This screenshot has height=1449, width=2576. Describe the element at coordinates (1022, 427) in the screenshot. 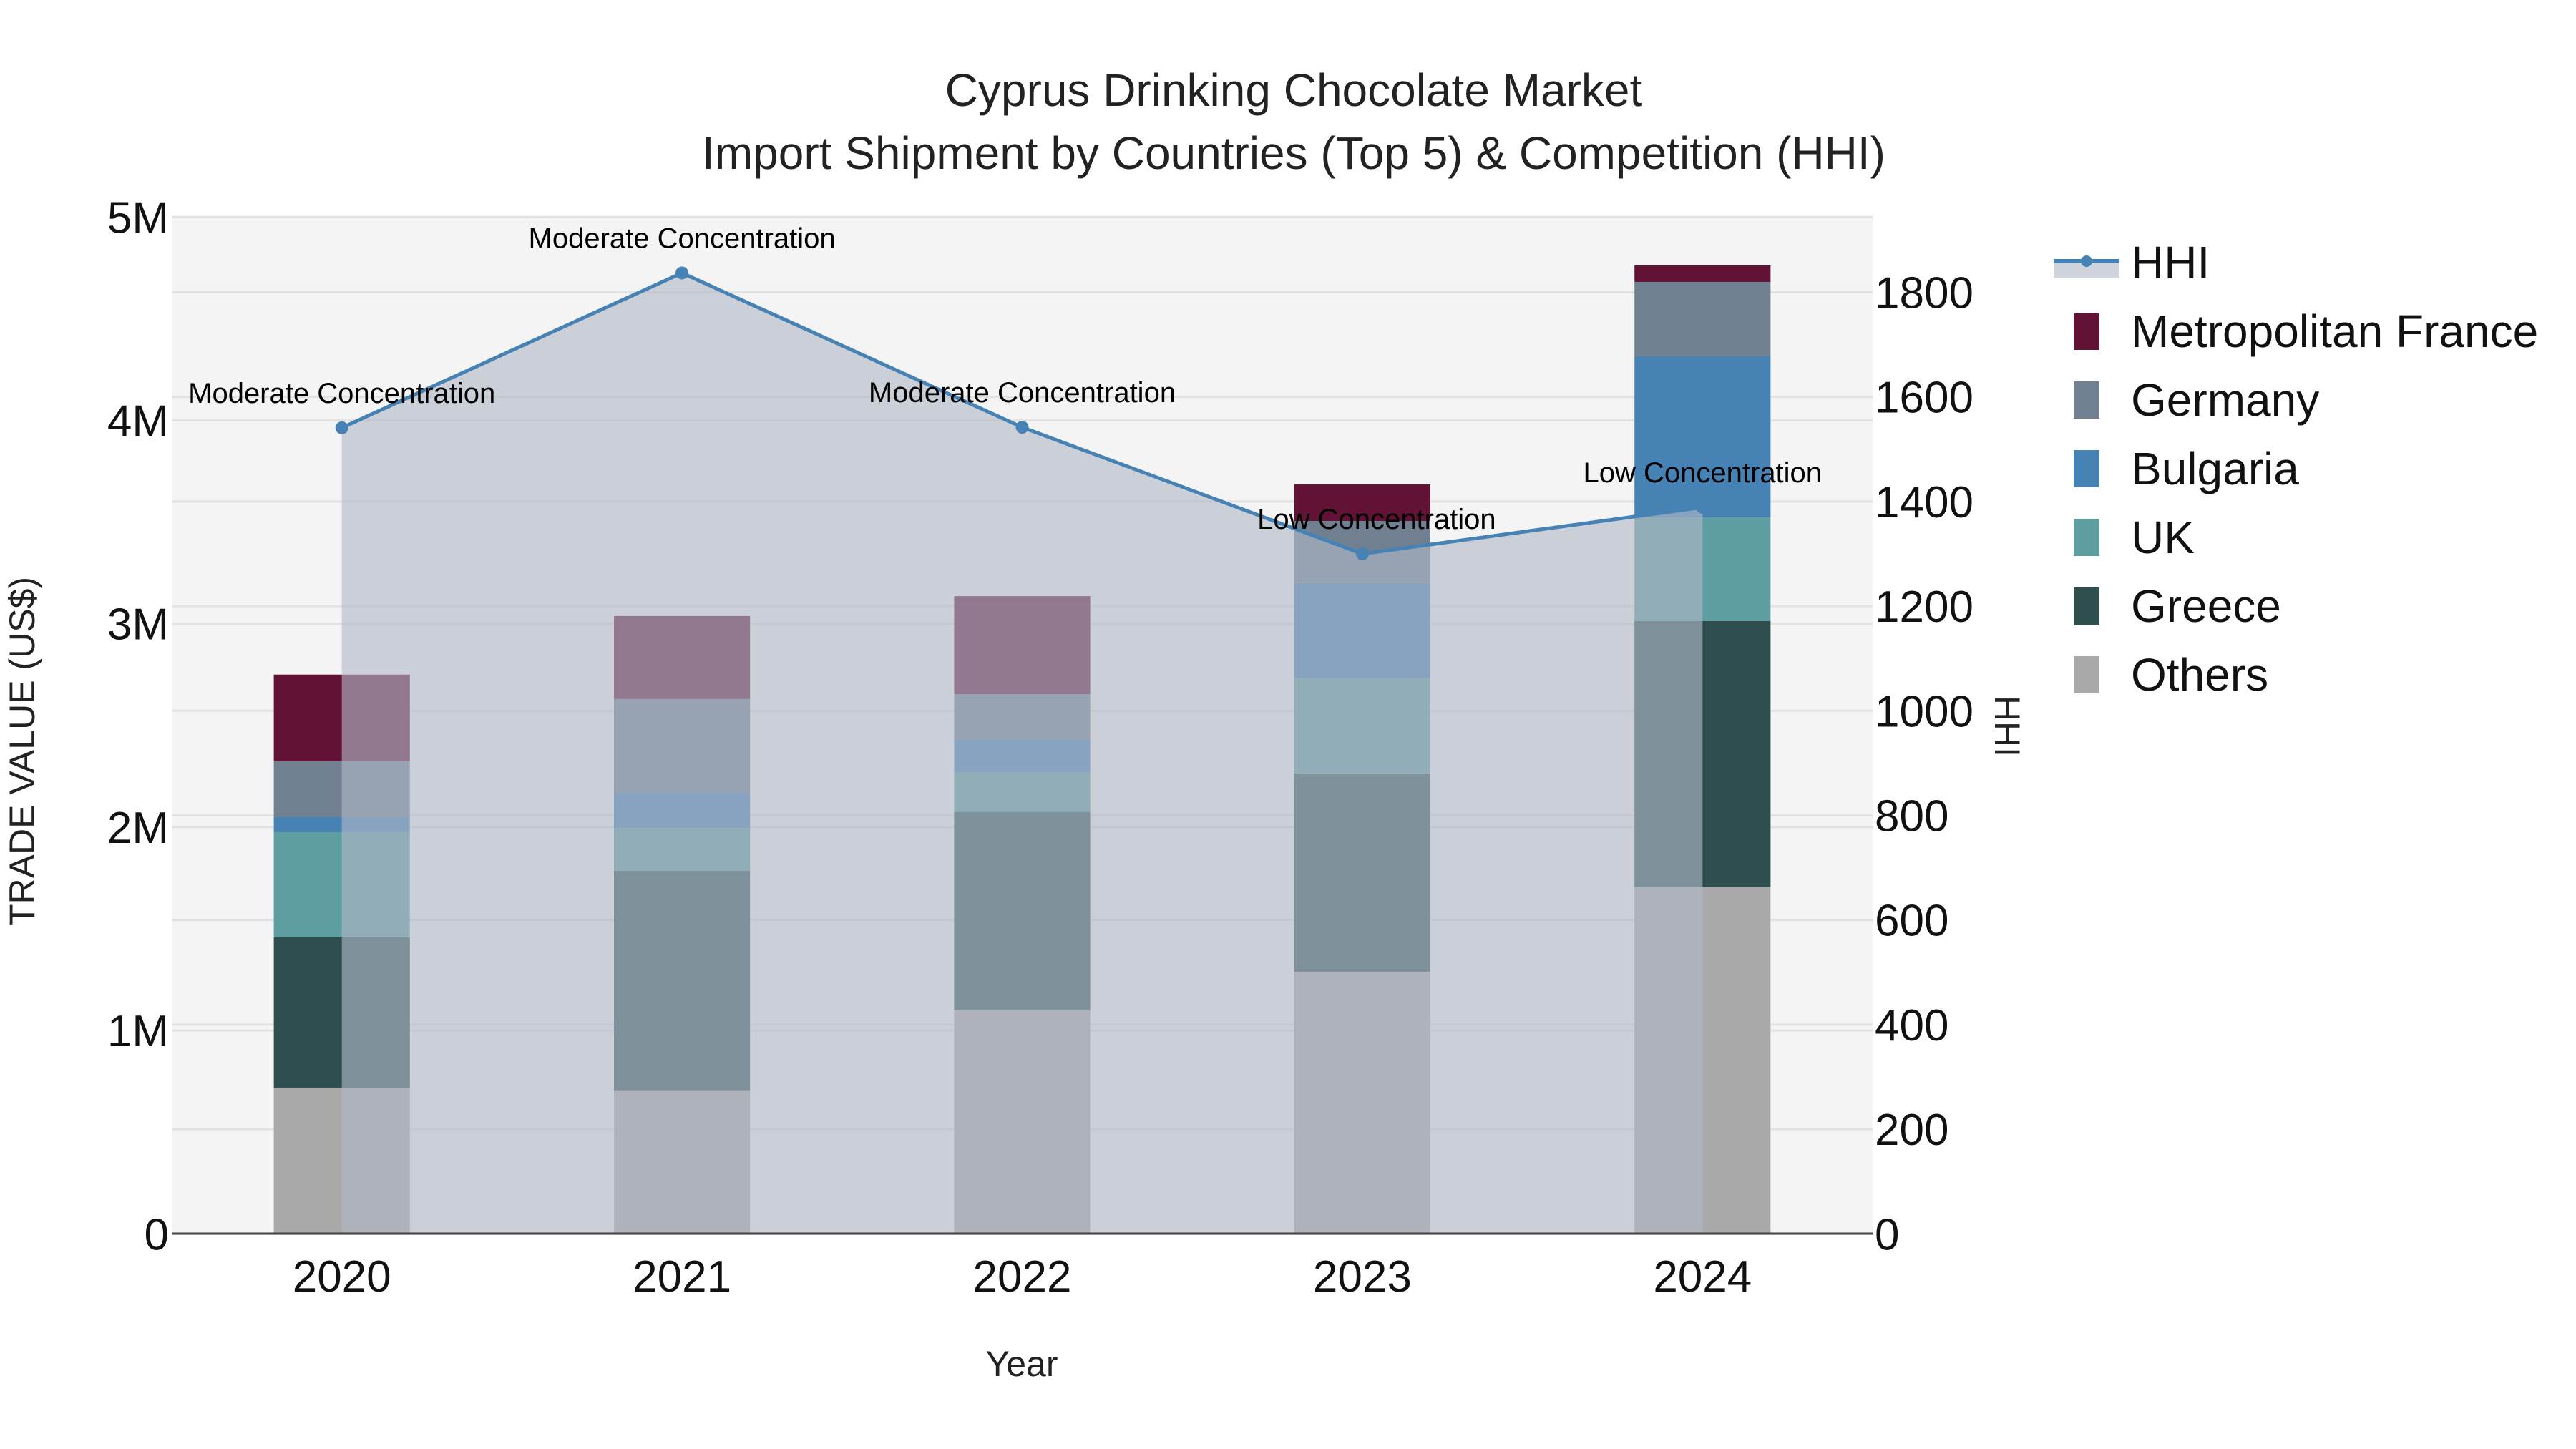

I see `hhi-marker-2022` at that location.